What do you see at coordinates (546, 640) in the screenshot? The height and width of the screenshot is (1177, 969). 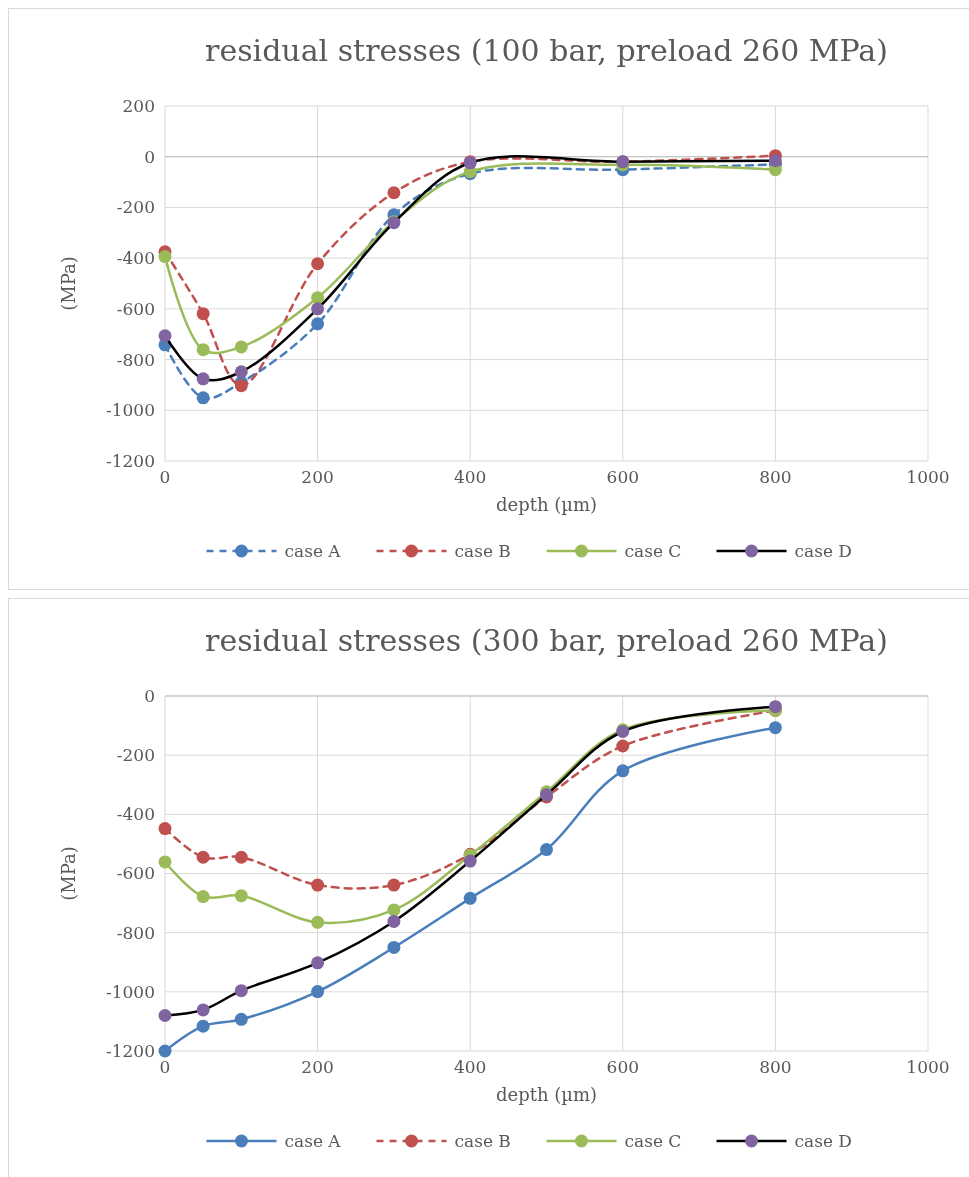 I see `chart-title: residual stresses (300 bar, preload 260 MPa)` at bounding box center [546, 640].